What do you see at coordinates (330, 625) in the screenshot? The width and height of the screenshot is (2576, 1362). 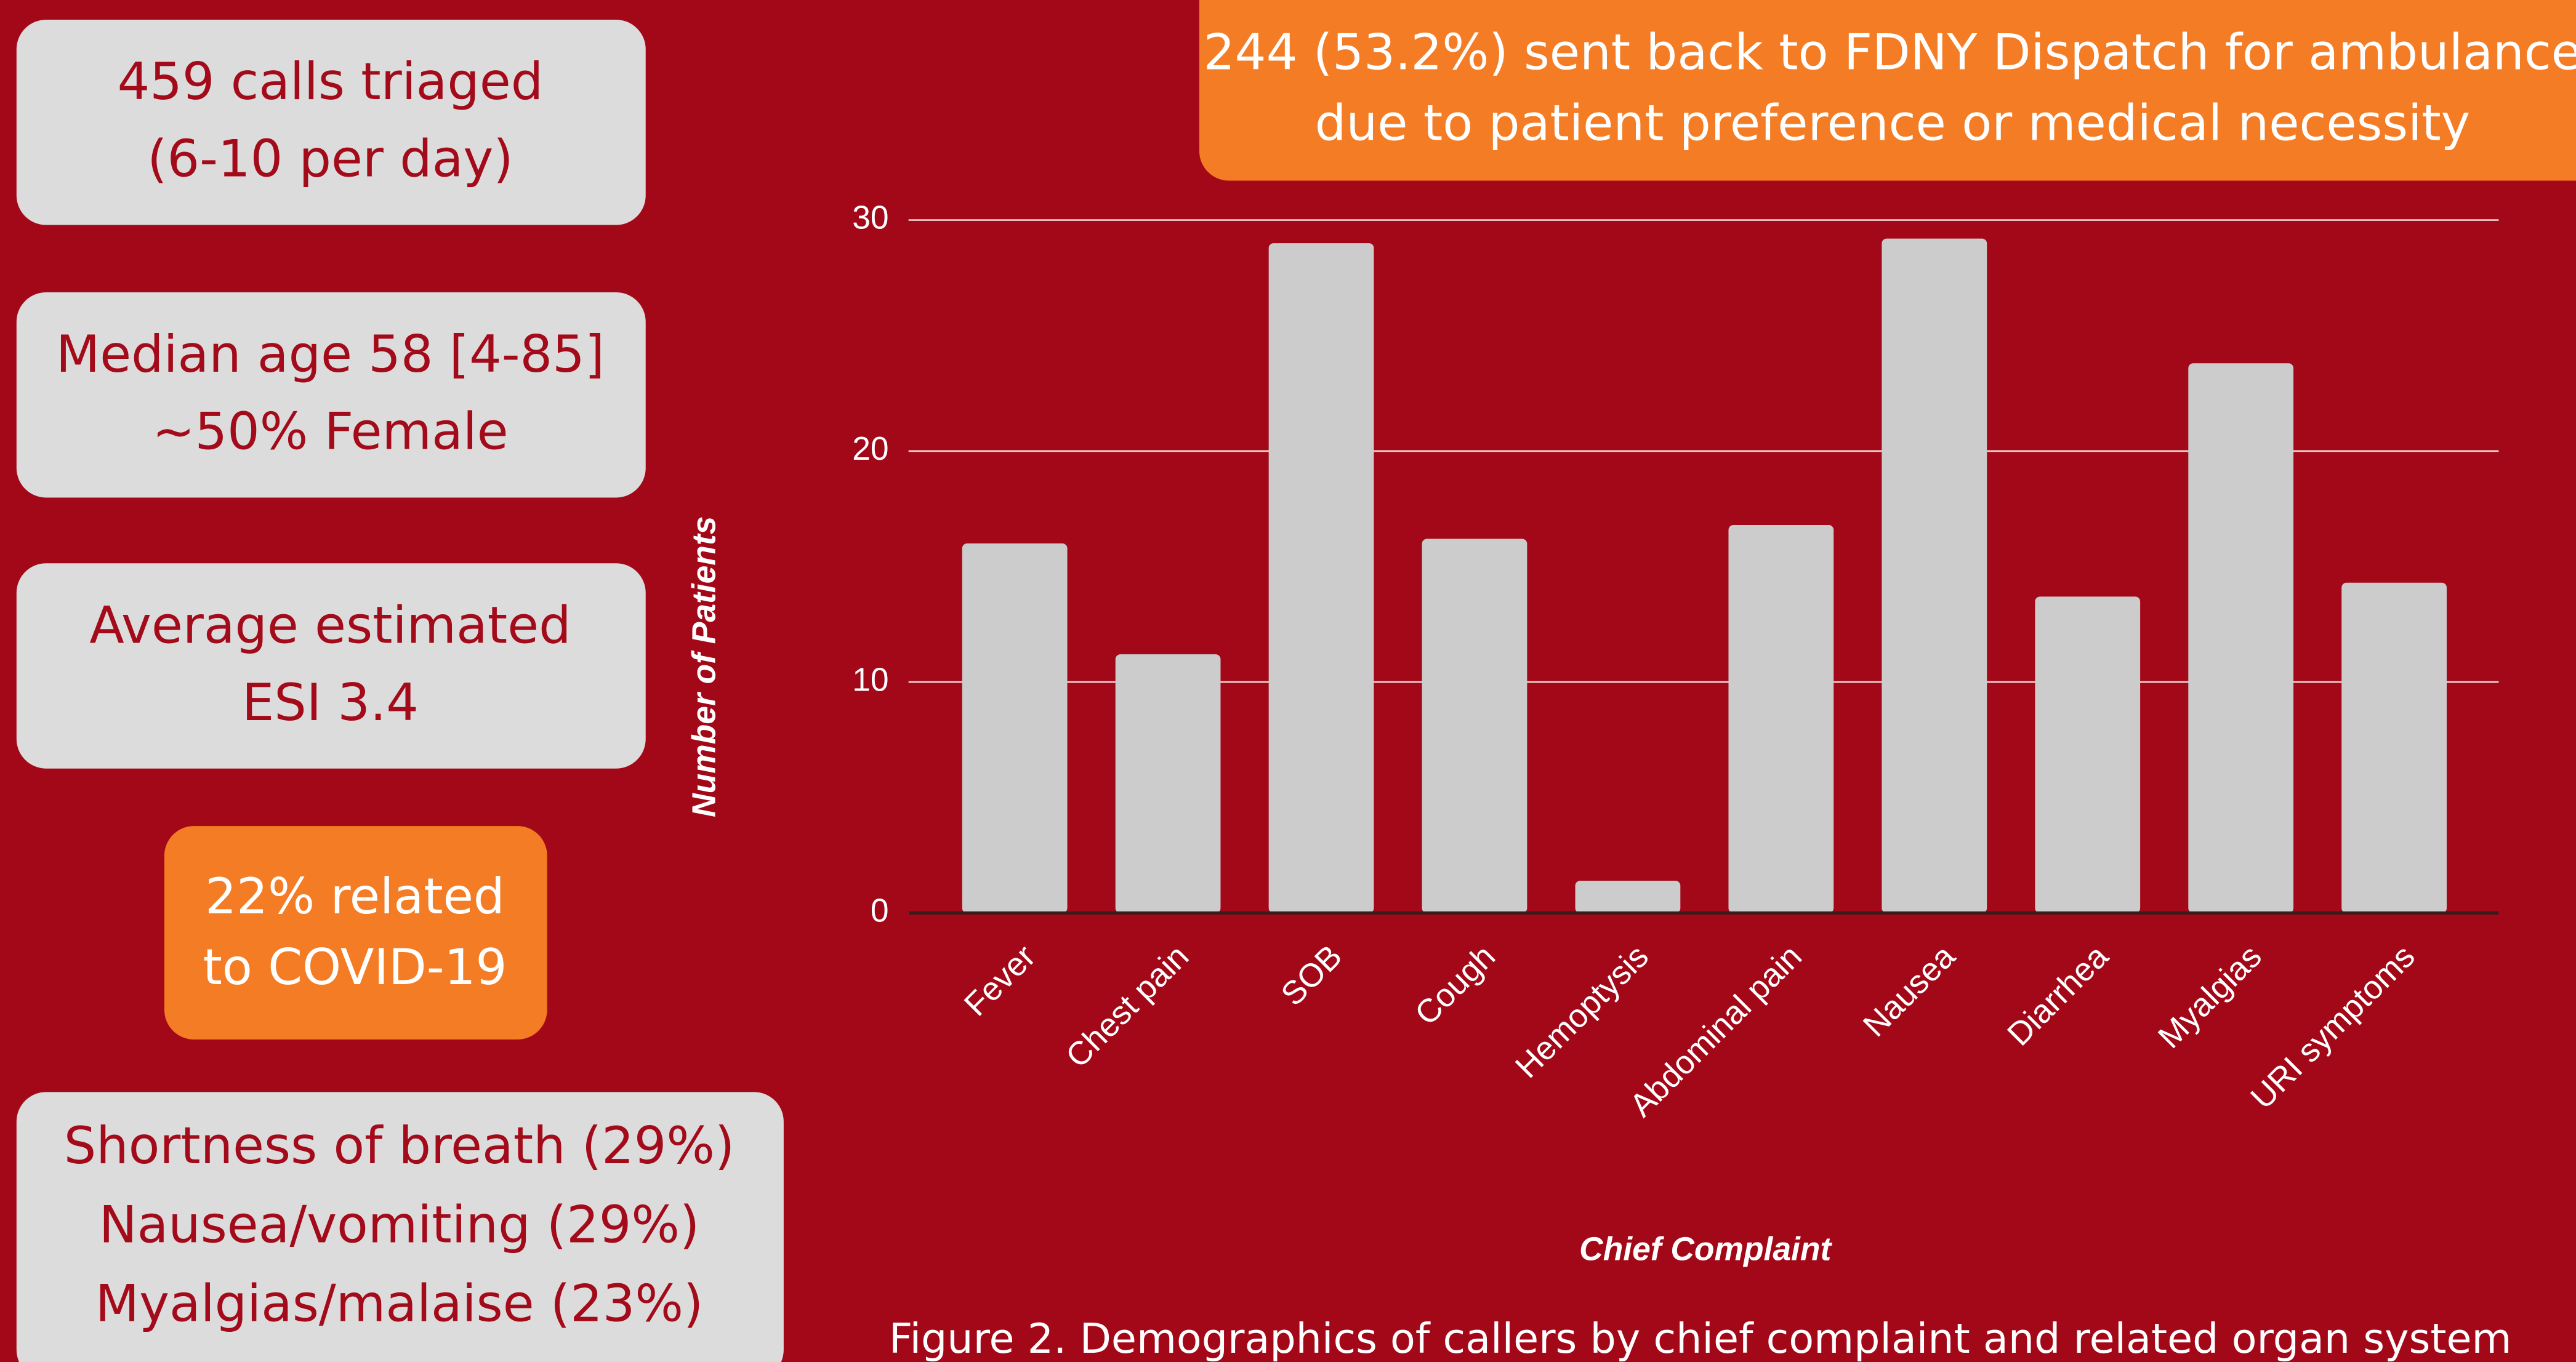 I see `box-text: Average estimated` at bounding box center [330, 625].